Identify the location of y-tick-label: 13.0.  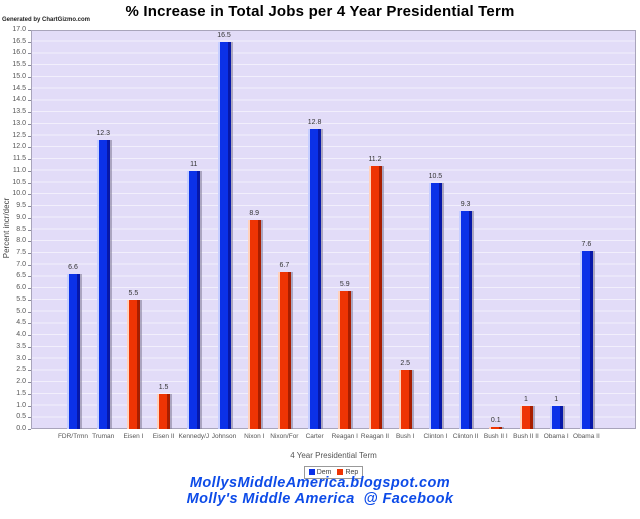
(19, 123).